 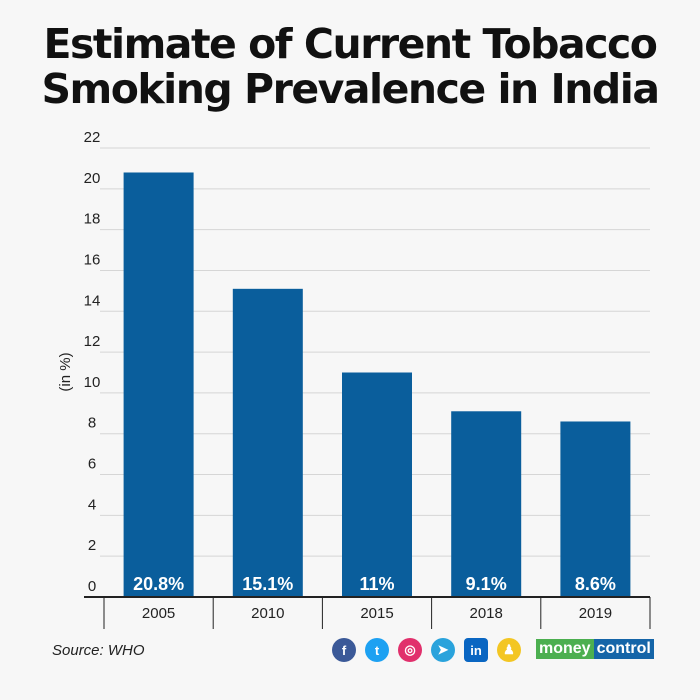 I want to click on moneycontrol-logo: money control, so click(x=595, y=649).